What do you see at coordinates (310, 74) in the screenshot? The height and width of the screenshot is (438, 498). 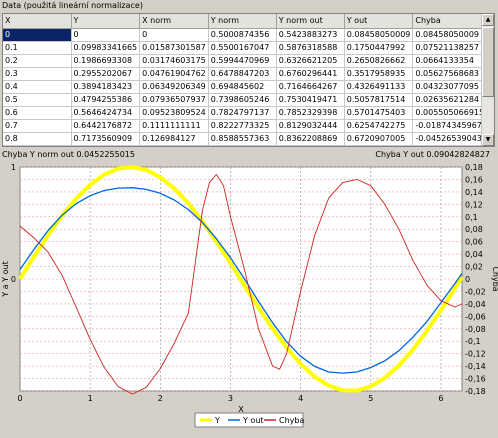 I see `cell-y-norm-out: 0.6760296441` at bounding box center [310, 74].